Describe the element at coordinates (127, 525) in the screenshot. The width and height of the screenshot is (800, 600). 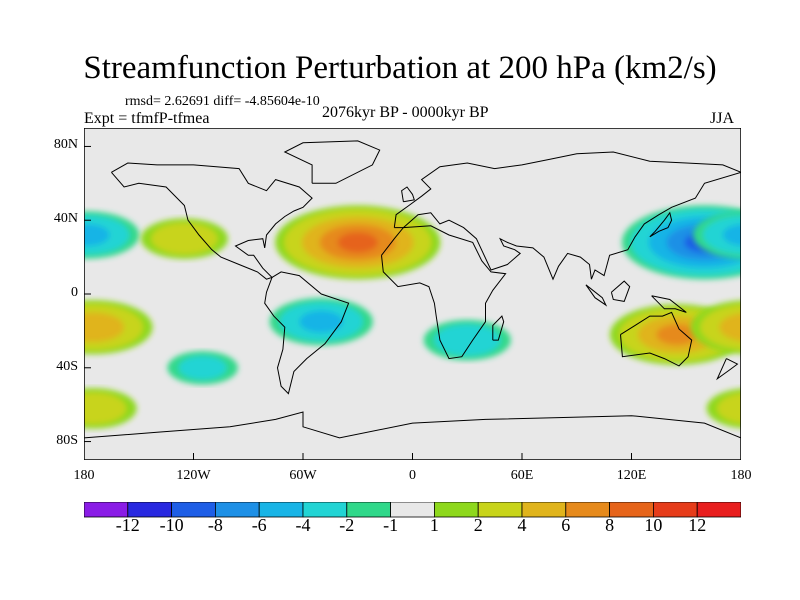
I see `colorbar-label: -12` at that location.